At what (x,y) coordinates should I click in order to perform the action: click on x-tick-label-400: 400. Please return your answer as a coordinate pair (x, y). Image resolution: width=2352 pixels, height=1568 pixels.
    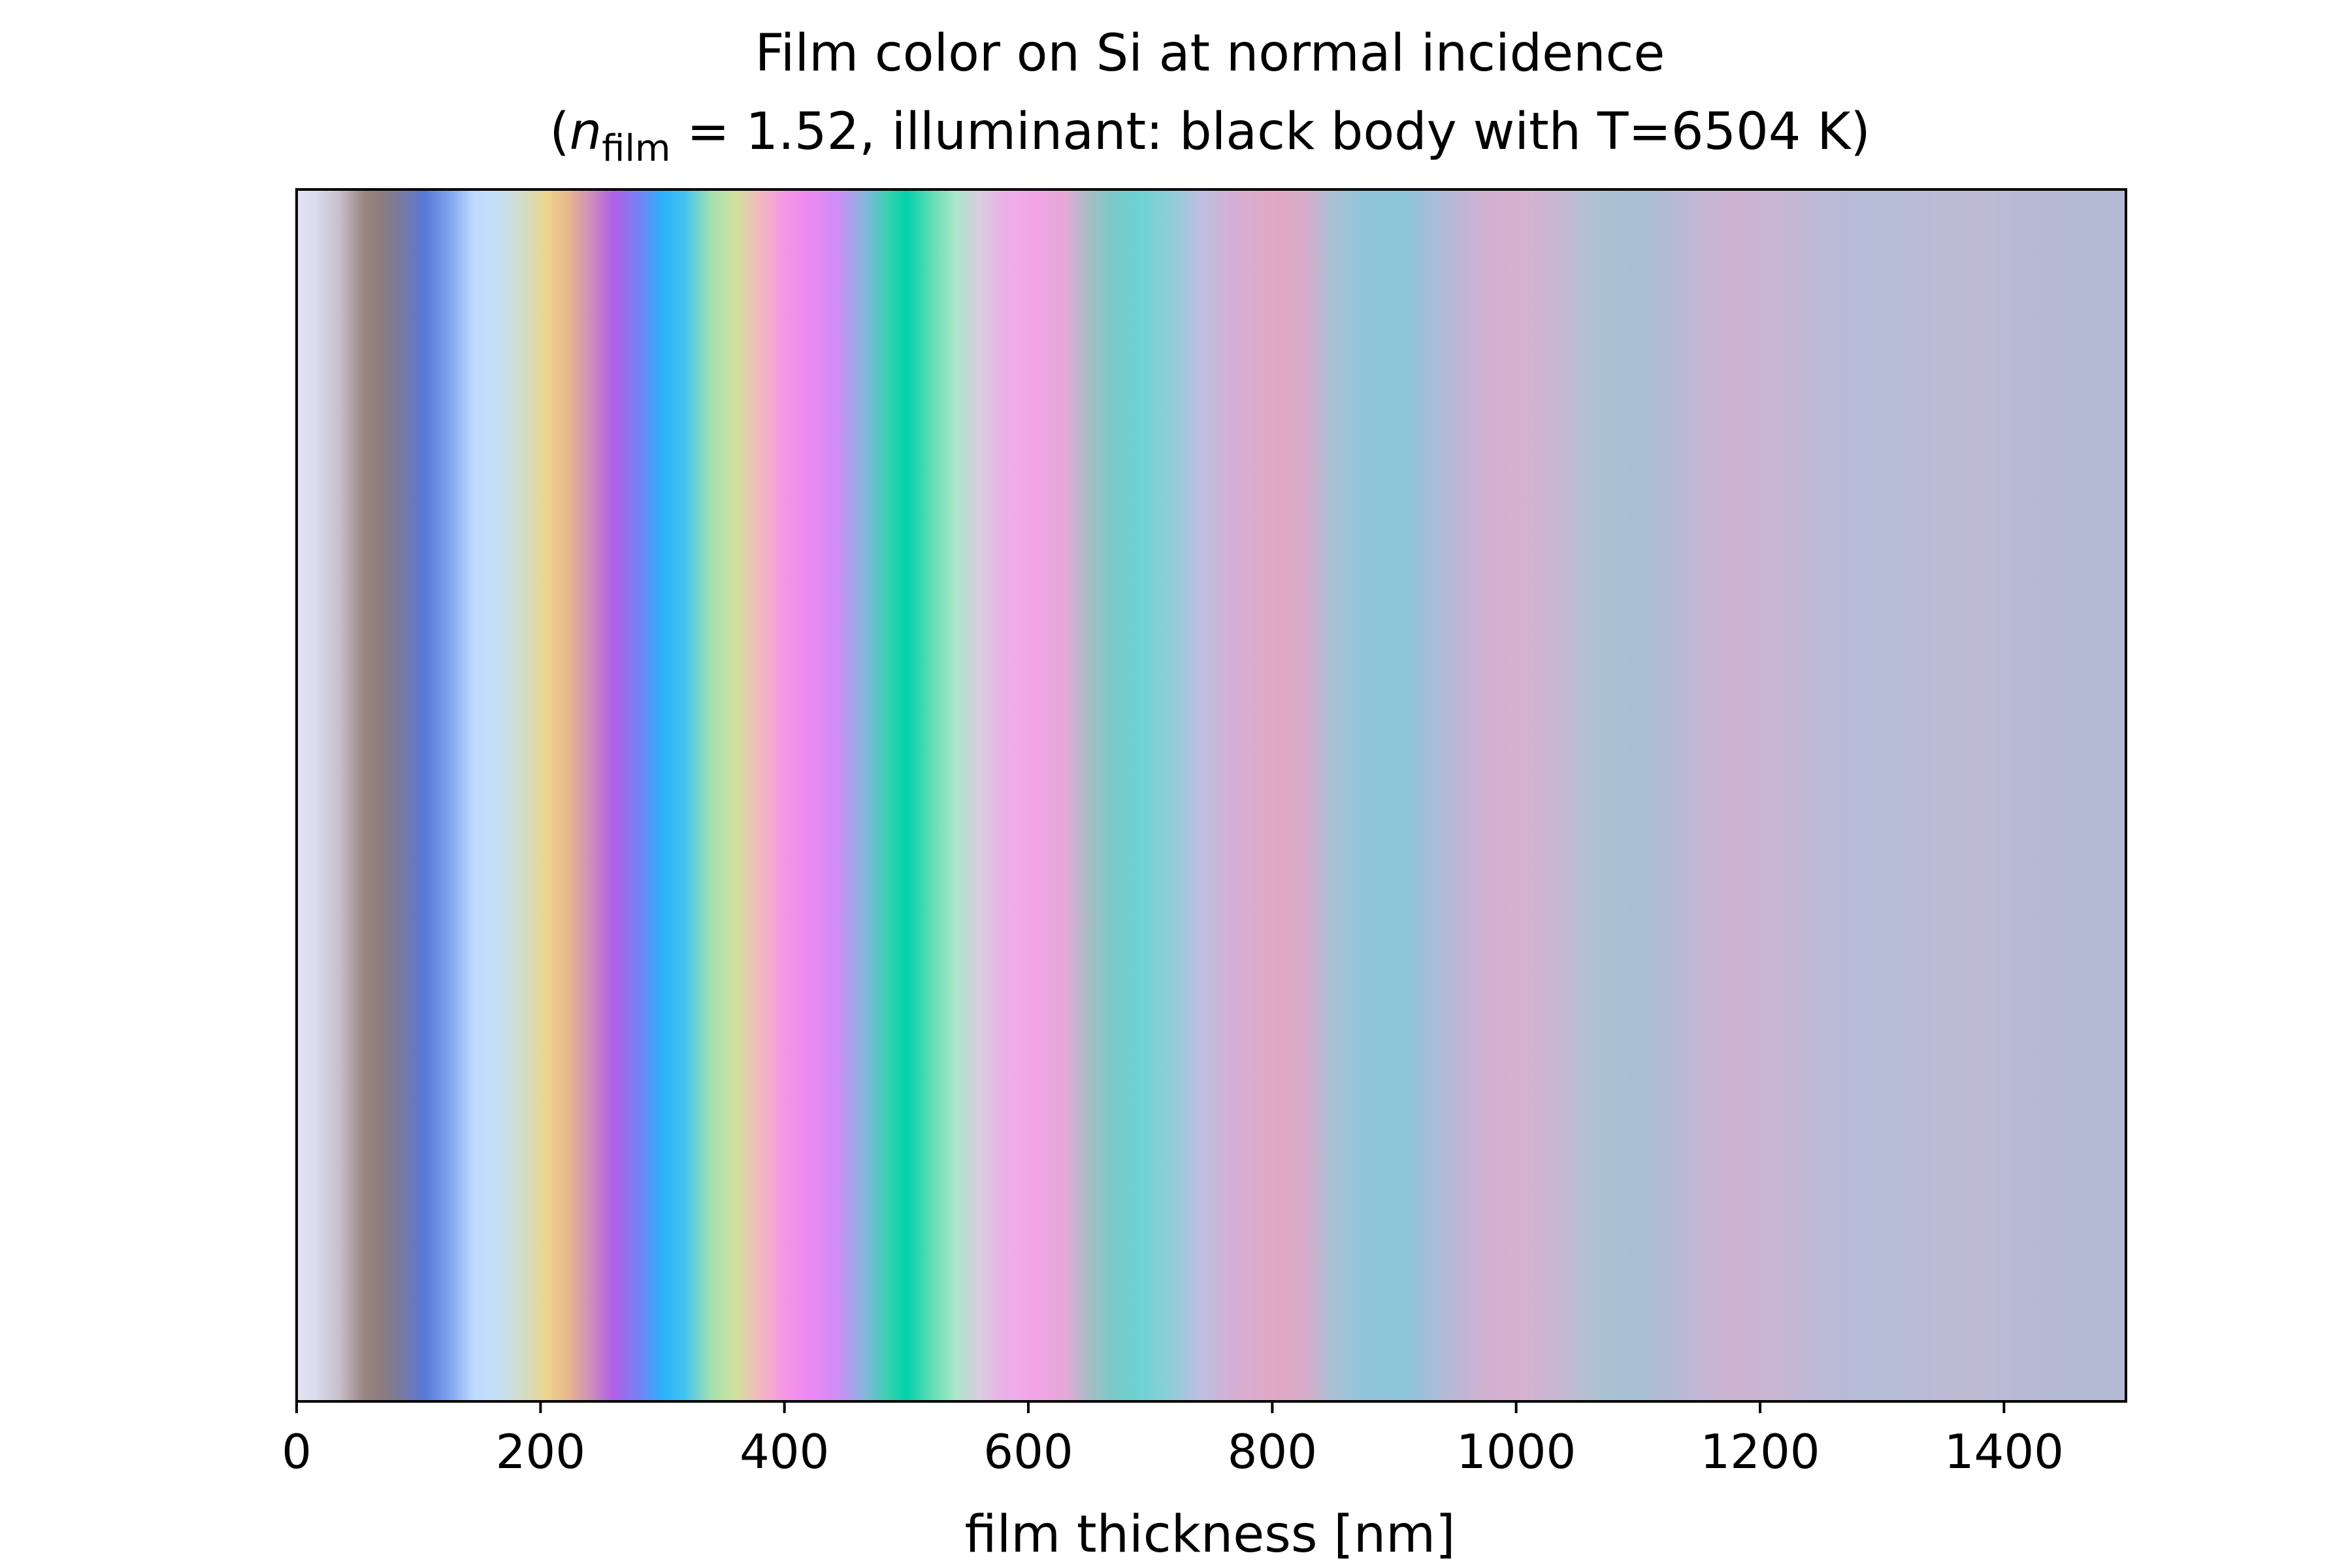
    Looking at the image, I should click on (784, 1451).